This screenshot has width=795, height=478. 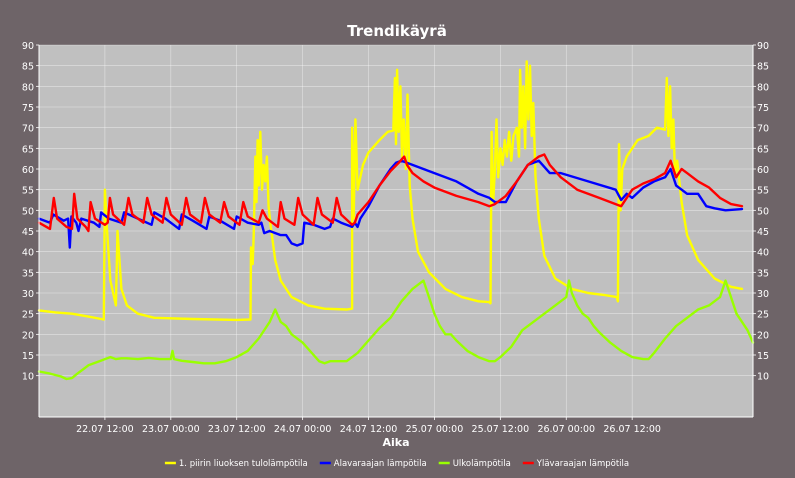 I want to click on y-tick-label-right: 25, so click(x=763, y=315).